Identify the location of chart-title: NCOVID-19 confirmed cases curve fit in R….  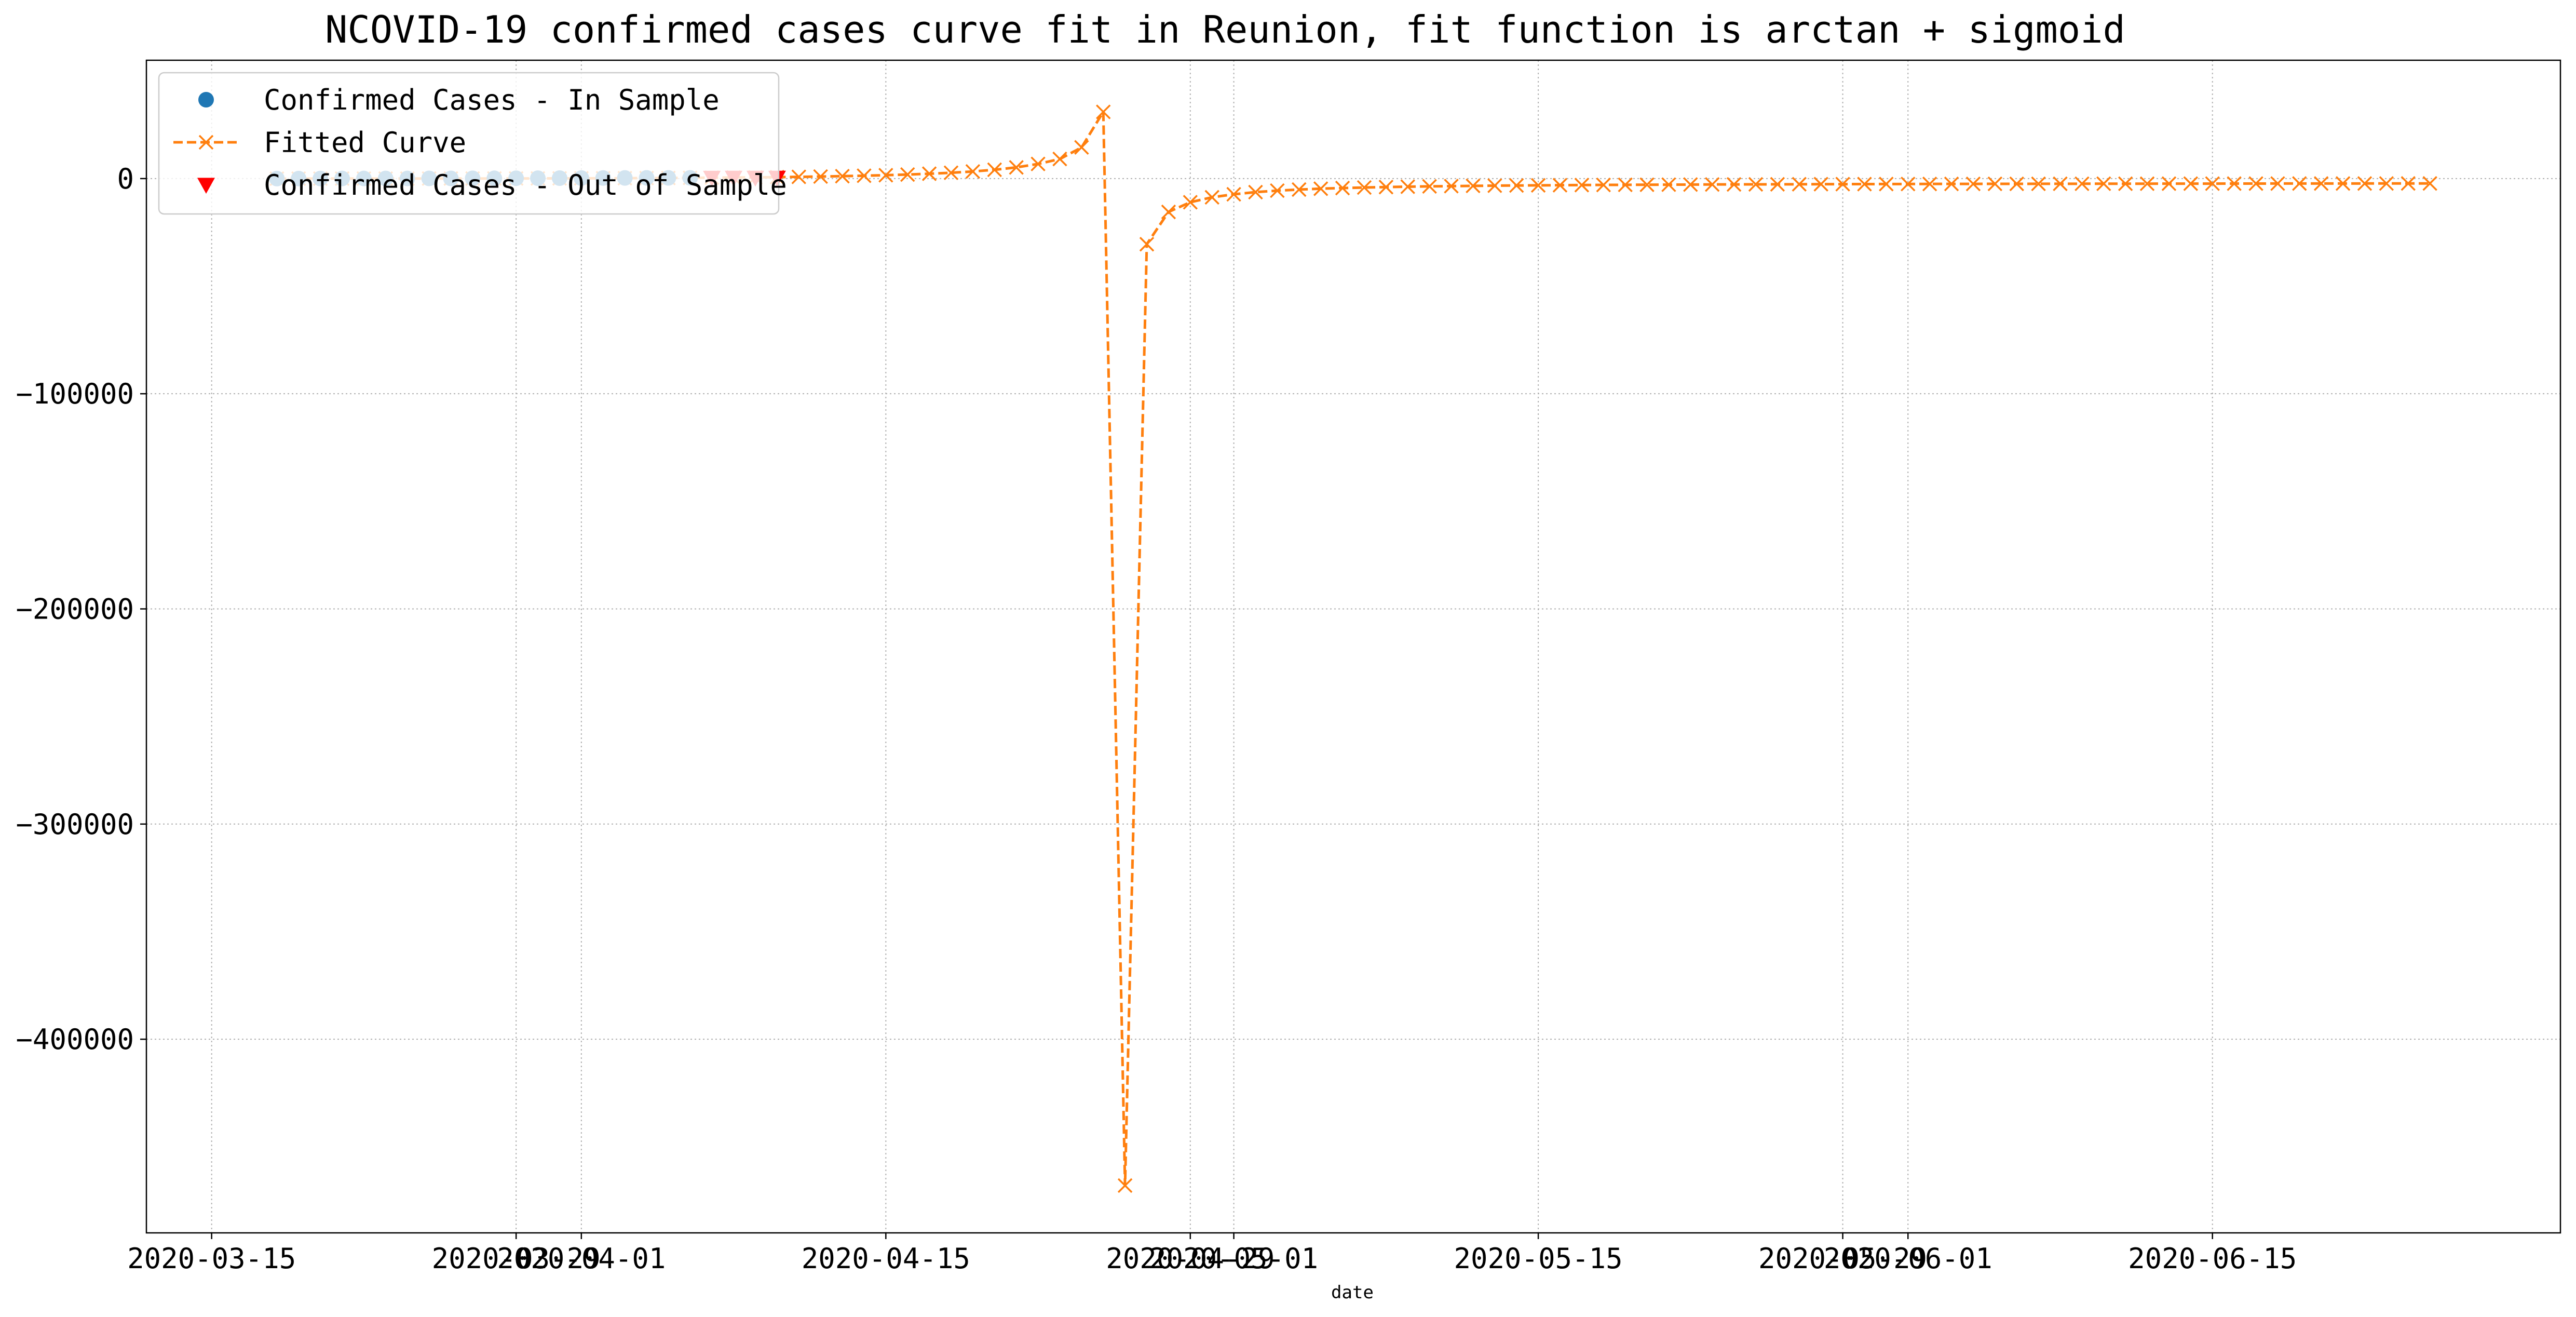
(1225, 29).